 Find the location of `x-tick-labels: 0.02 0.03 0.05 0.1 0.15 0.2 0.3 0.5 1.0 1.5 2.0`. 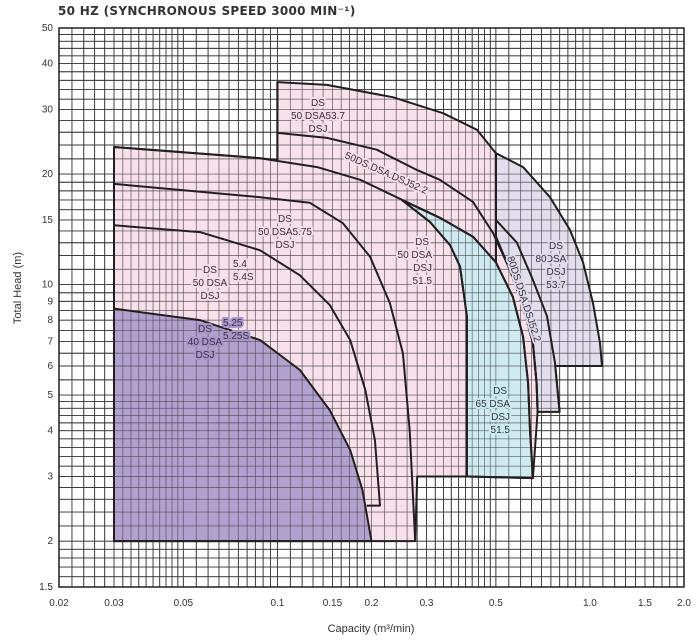

x-tick-labels: 0.02 0.03 0.05 0.1 0.15 0.2 0.3 0.5 1.0 1.5 2.0 is located at coordinates (370, 603).